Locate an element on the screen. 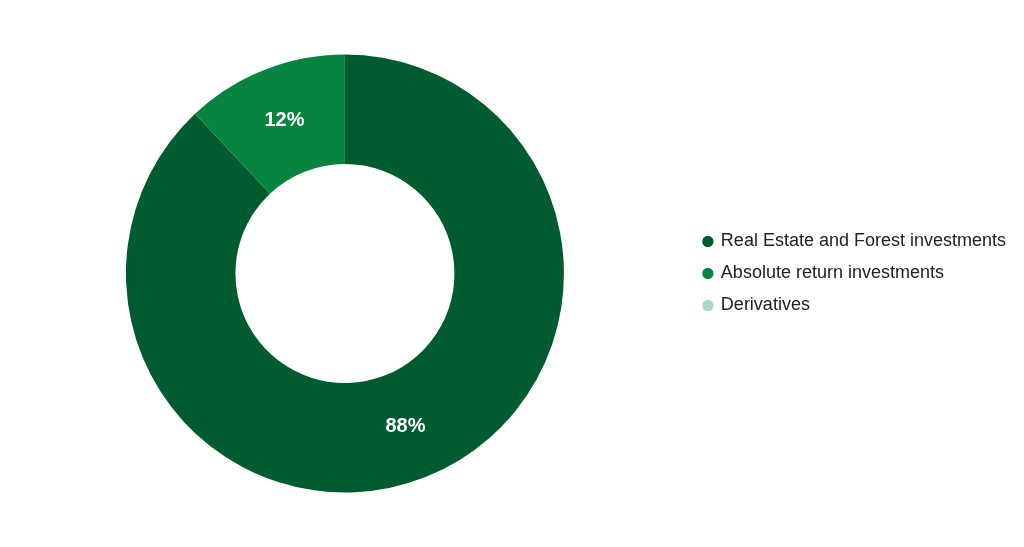 This screenshot has height=547, width=1024. legend-label: Real Estate and Forest investments is located at coordinates (863, 240).